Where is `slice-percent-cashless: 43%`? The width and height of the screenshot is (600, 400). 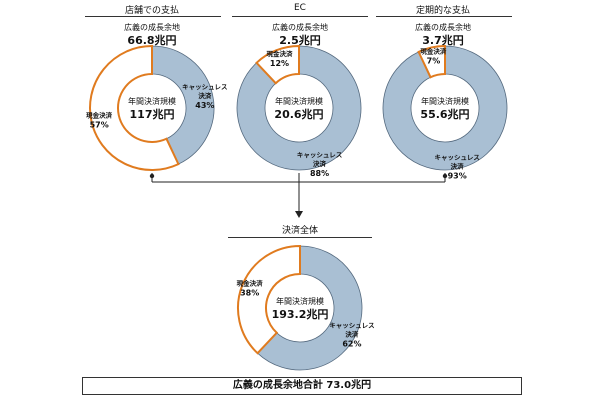 slice-percent-cashless: 43% is located at coordinates (204, 105).